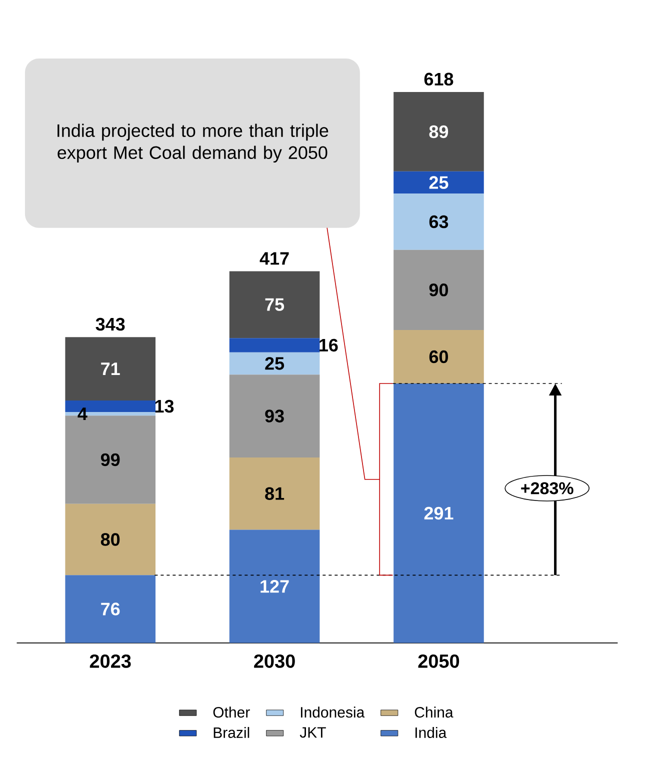 The width and height of the screenshot is (663, 773). I want to click on total-label: 343, so click(110, 324).